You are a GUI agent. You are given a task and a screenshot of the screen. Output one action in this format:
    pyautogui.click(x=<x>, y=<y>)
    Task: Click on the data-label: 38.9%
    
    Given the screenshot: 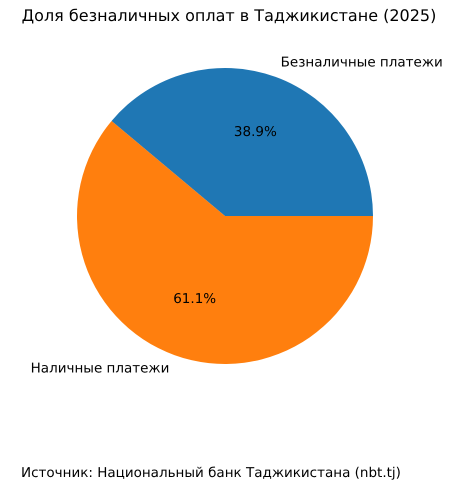 What is the action you would take?
    pyautogui.click(x=255, y=132)
    